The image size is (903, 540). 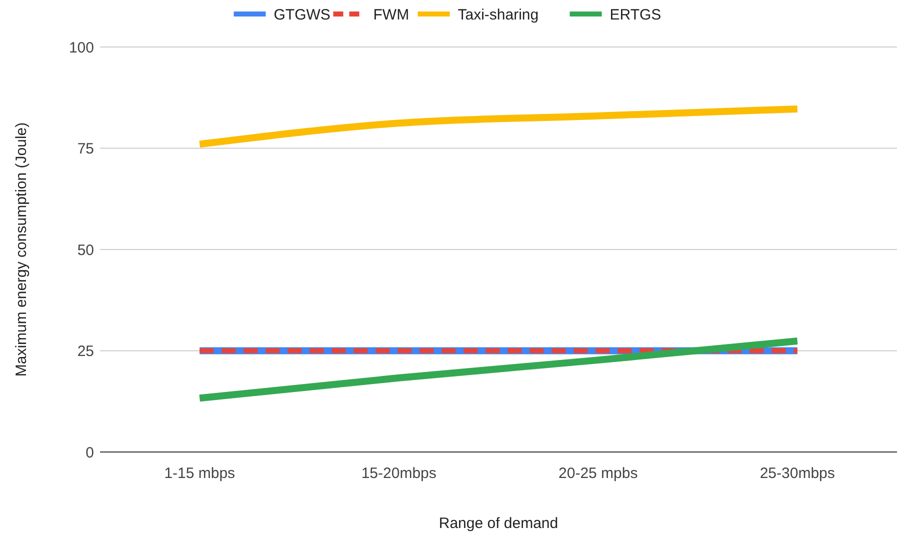 I want to click on legend-label: Taxi-sharing, so click(x=498, y=15).